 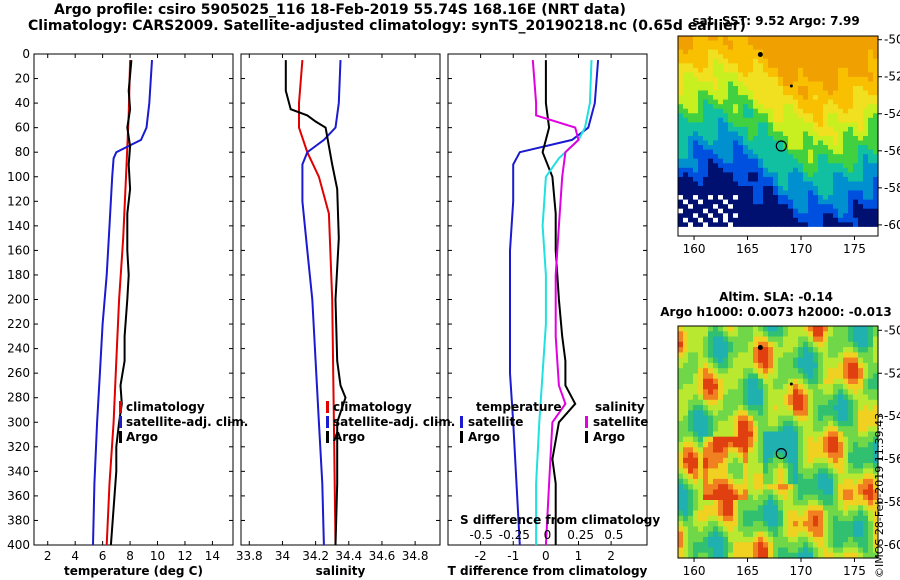 I want to click on legend-title-salinity: salinity, so click(x=620, y=407).